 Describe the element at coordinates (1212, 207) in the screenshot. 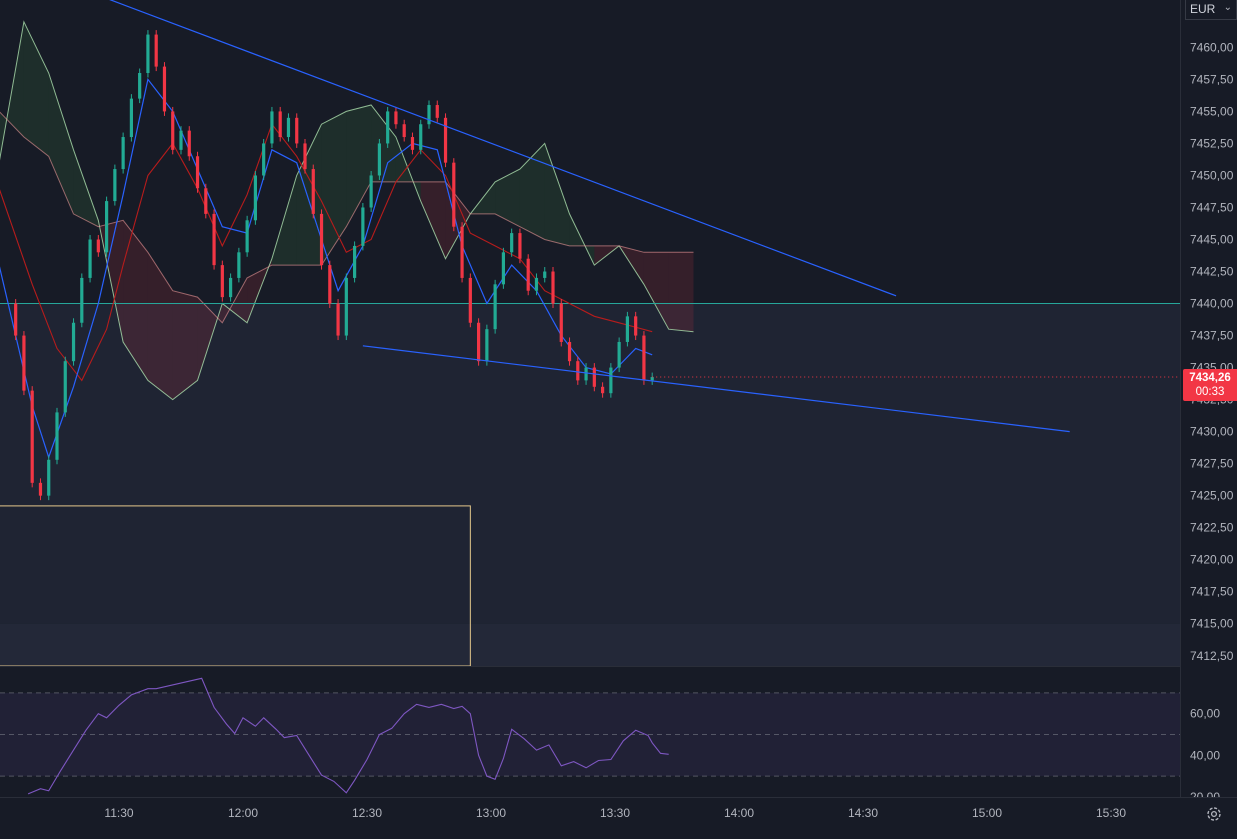

I see `price-tick-label: 7447,50` at that location.